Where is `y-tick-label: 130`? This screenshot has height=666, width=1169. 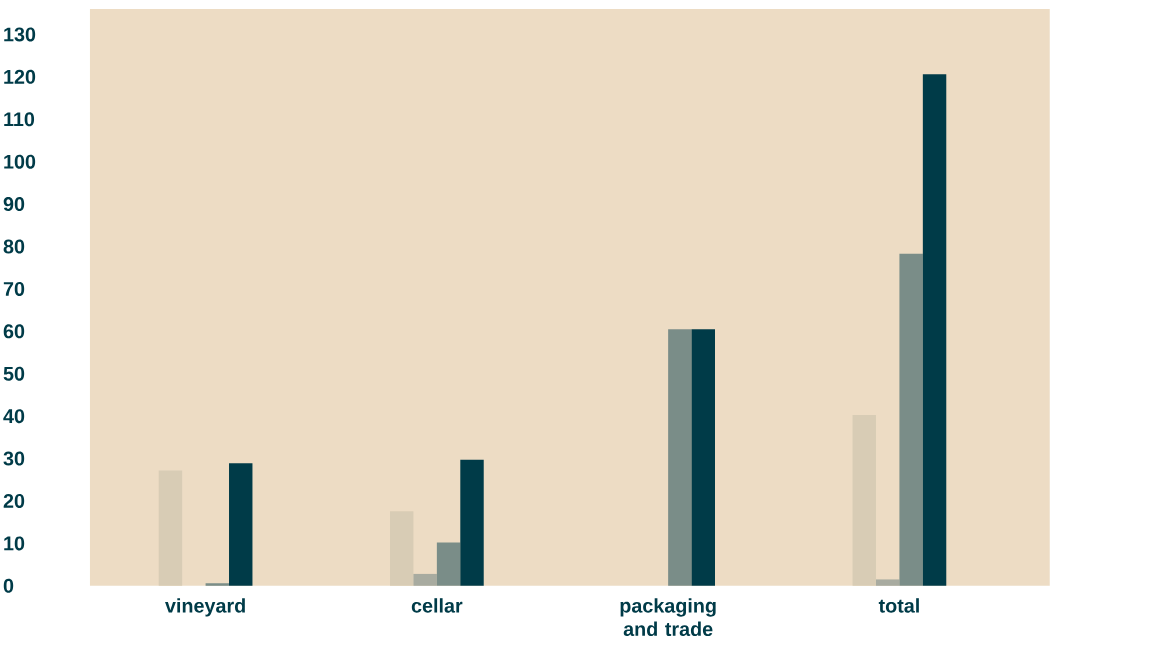
y-tick-label: 130 is located at coordinates (20, 34).